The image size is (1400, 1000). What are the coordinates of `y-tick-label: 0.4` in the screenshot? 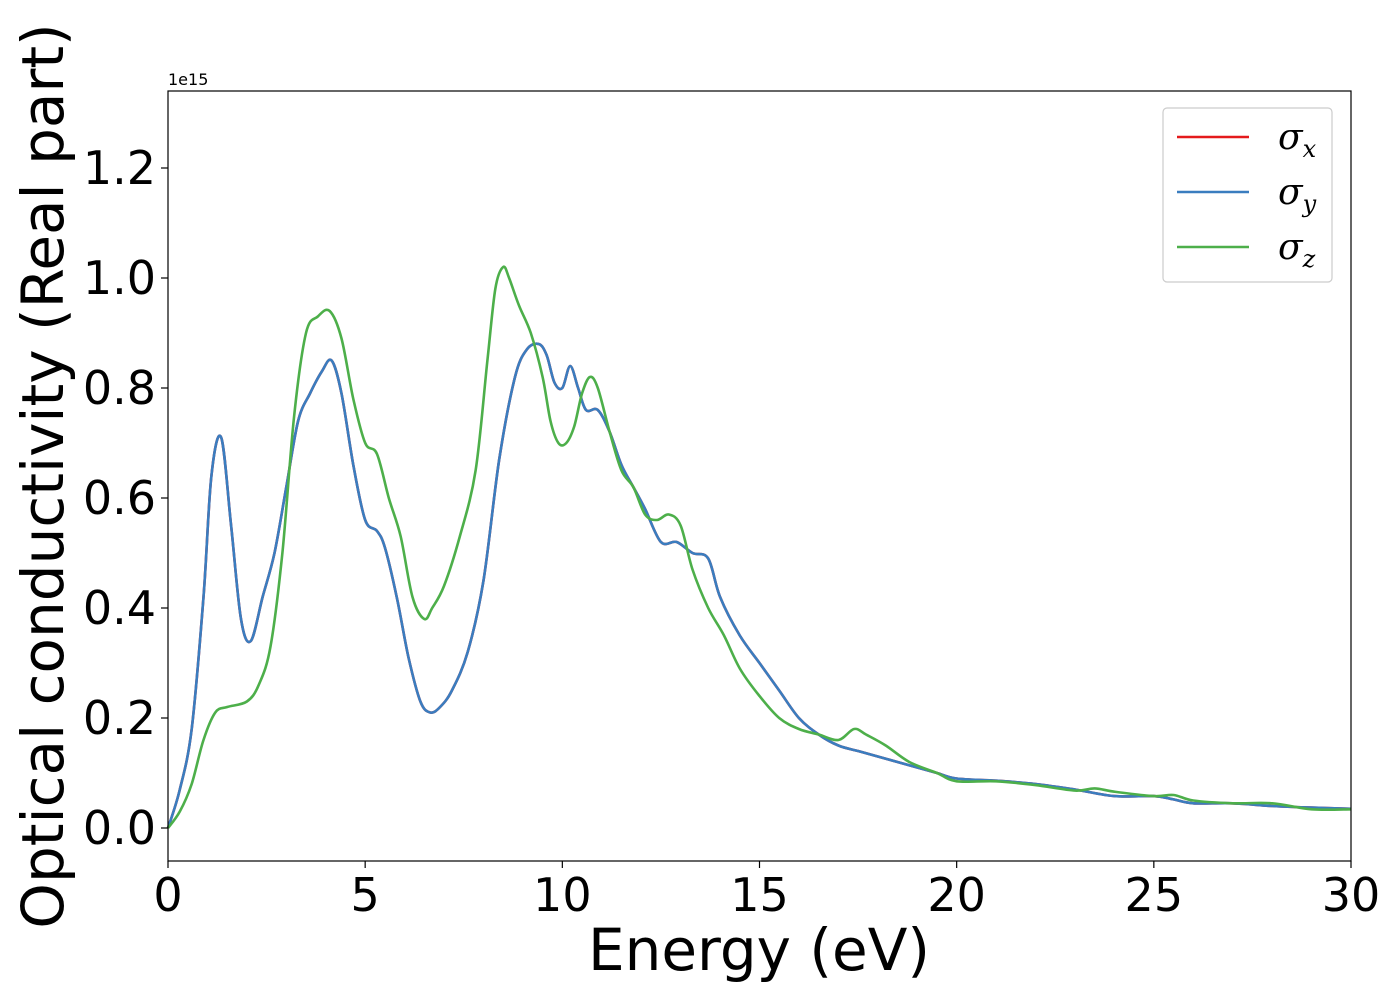 It's located at (119, 608).